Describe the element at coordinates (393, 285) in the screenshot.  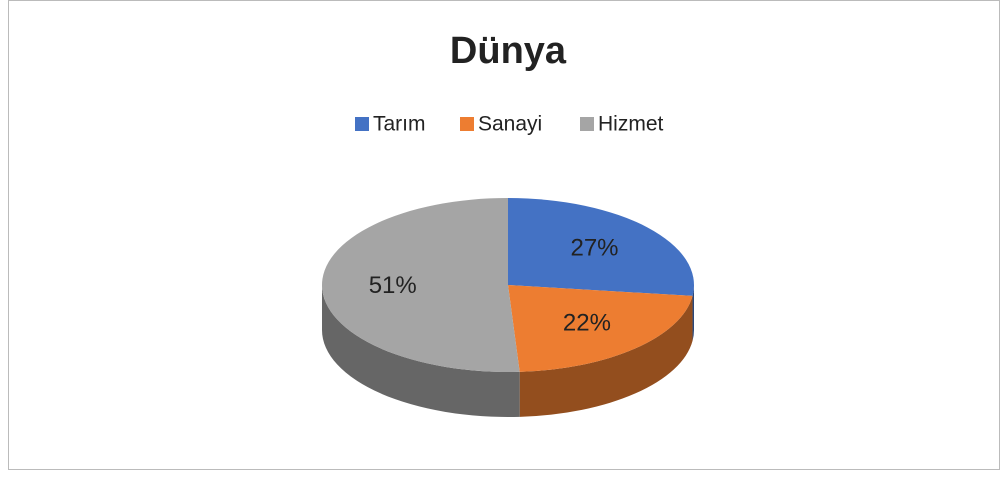
I see `data-label: 51%` at that location.